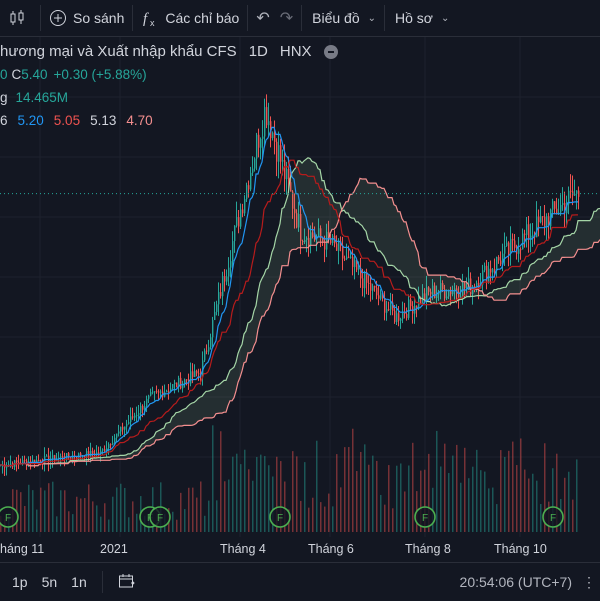 Image resolution: width=600 pixels, height=601 pixels. Describe the element at coordinates (330, 51) in the screenshot. I see `collapse-legend-button` at that location.